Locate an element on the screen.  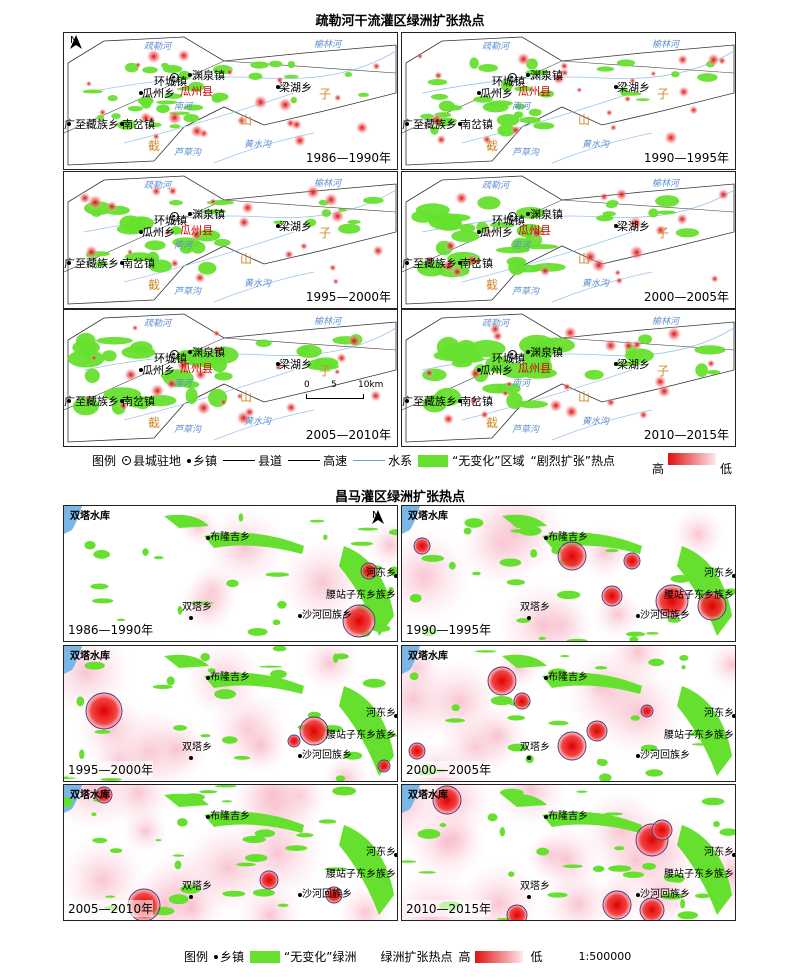
top-period-label: 2010—2015年 is located at coordinates (686, 434).